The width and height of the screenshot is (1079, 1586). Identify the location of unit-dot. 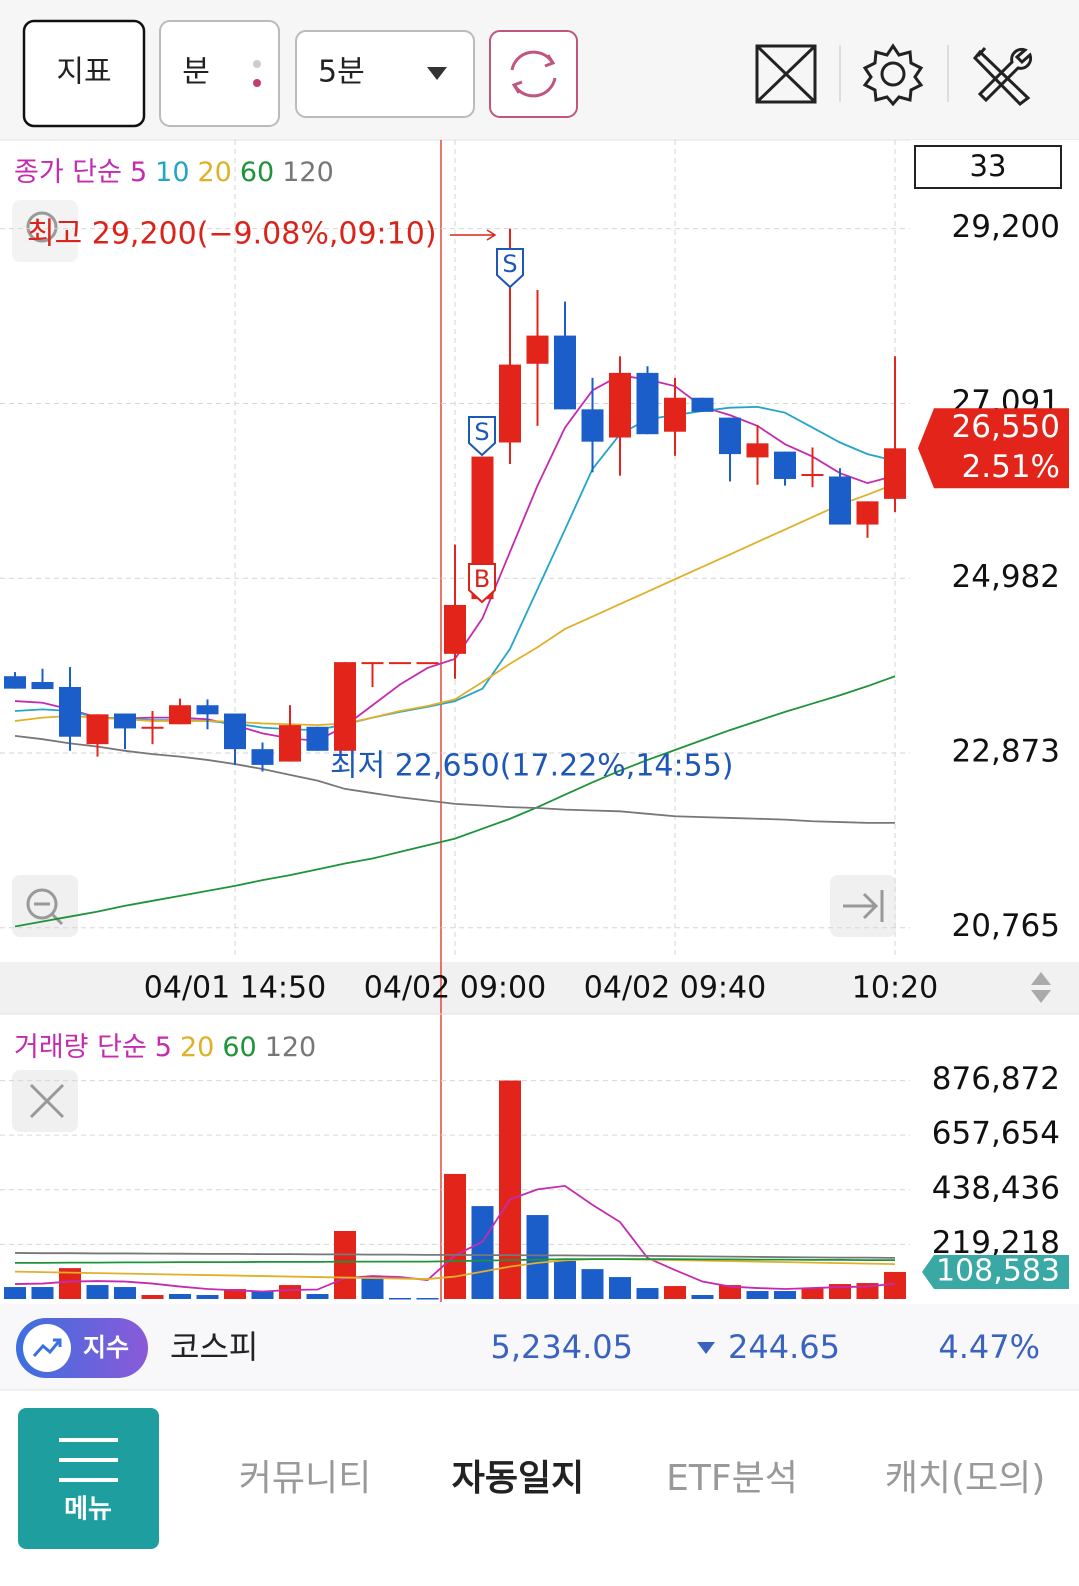
(257, 64).